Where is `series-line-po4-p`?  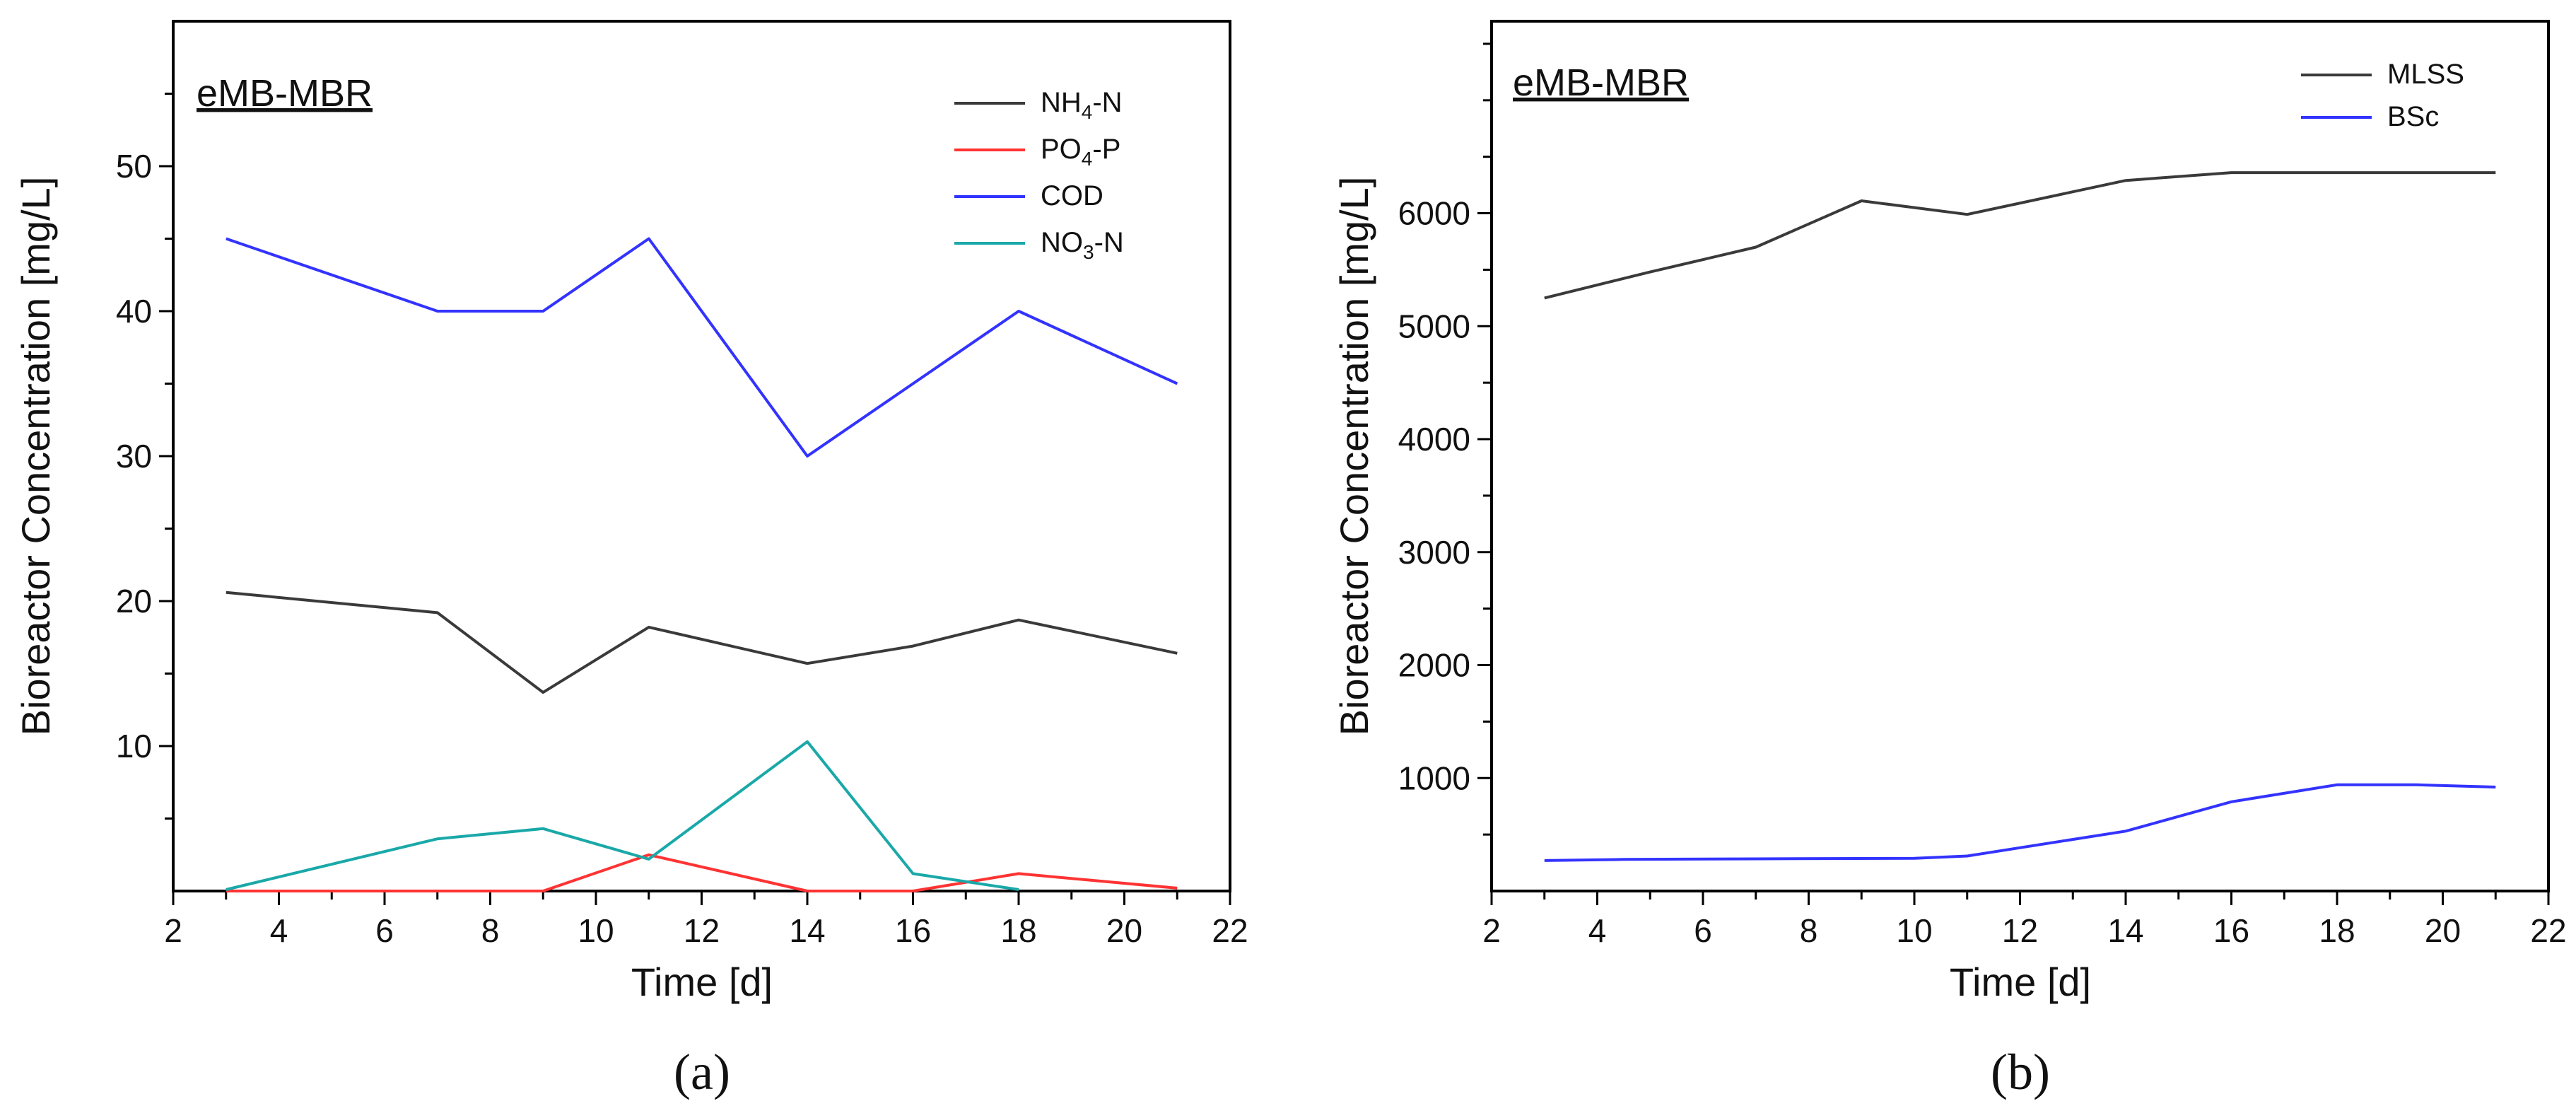
series-line-po4-p is located at coordinates (702, 872).